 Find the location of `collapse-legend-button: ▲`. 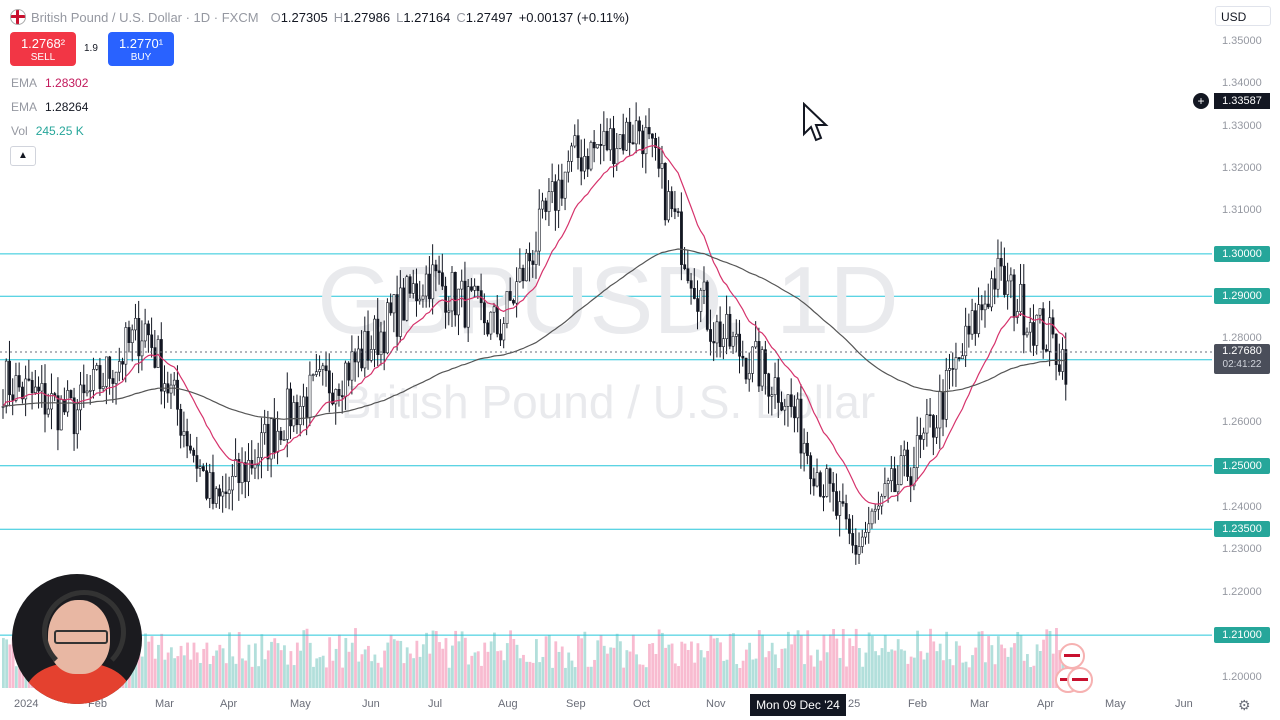

collapse-legend-button: ▲ is located at coordinates (23, 156).